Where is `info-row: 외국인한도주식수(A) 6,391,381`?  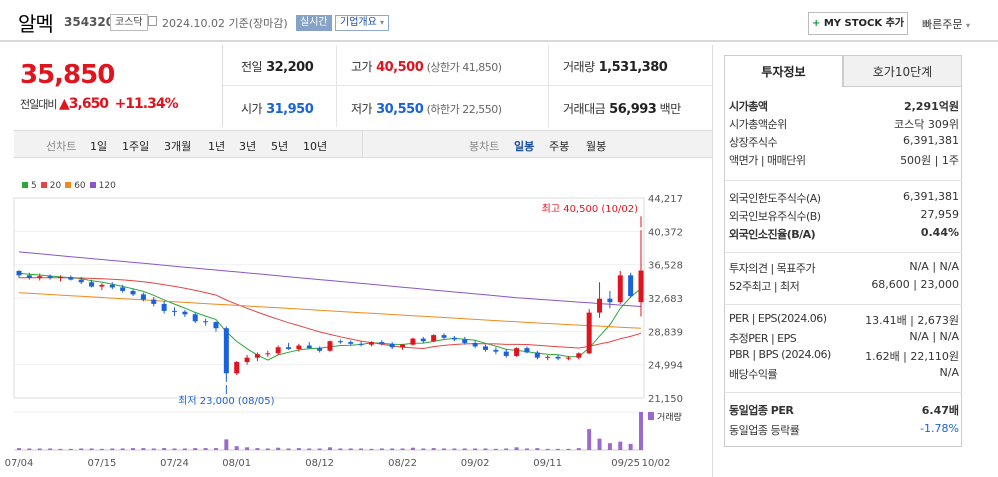
info-row: 외국인한도주식수(A) 6,391,381 is located at coordinates (844, 197).